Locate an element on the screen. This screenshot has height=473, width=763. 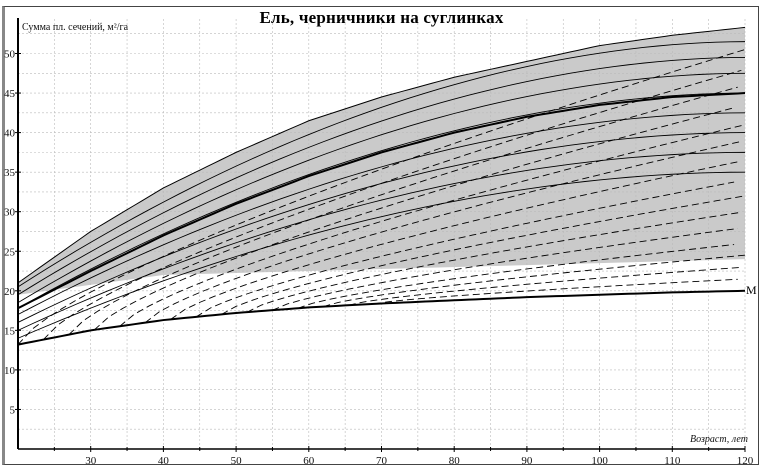
x-tick-label: 80 is located at coordinates (455, 461).